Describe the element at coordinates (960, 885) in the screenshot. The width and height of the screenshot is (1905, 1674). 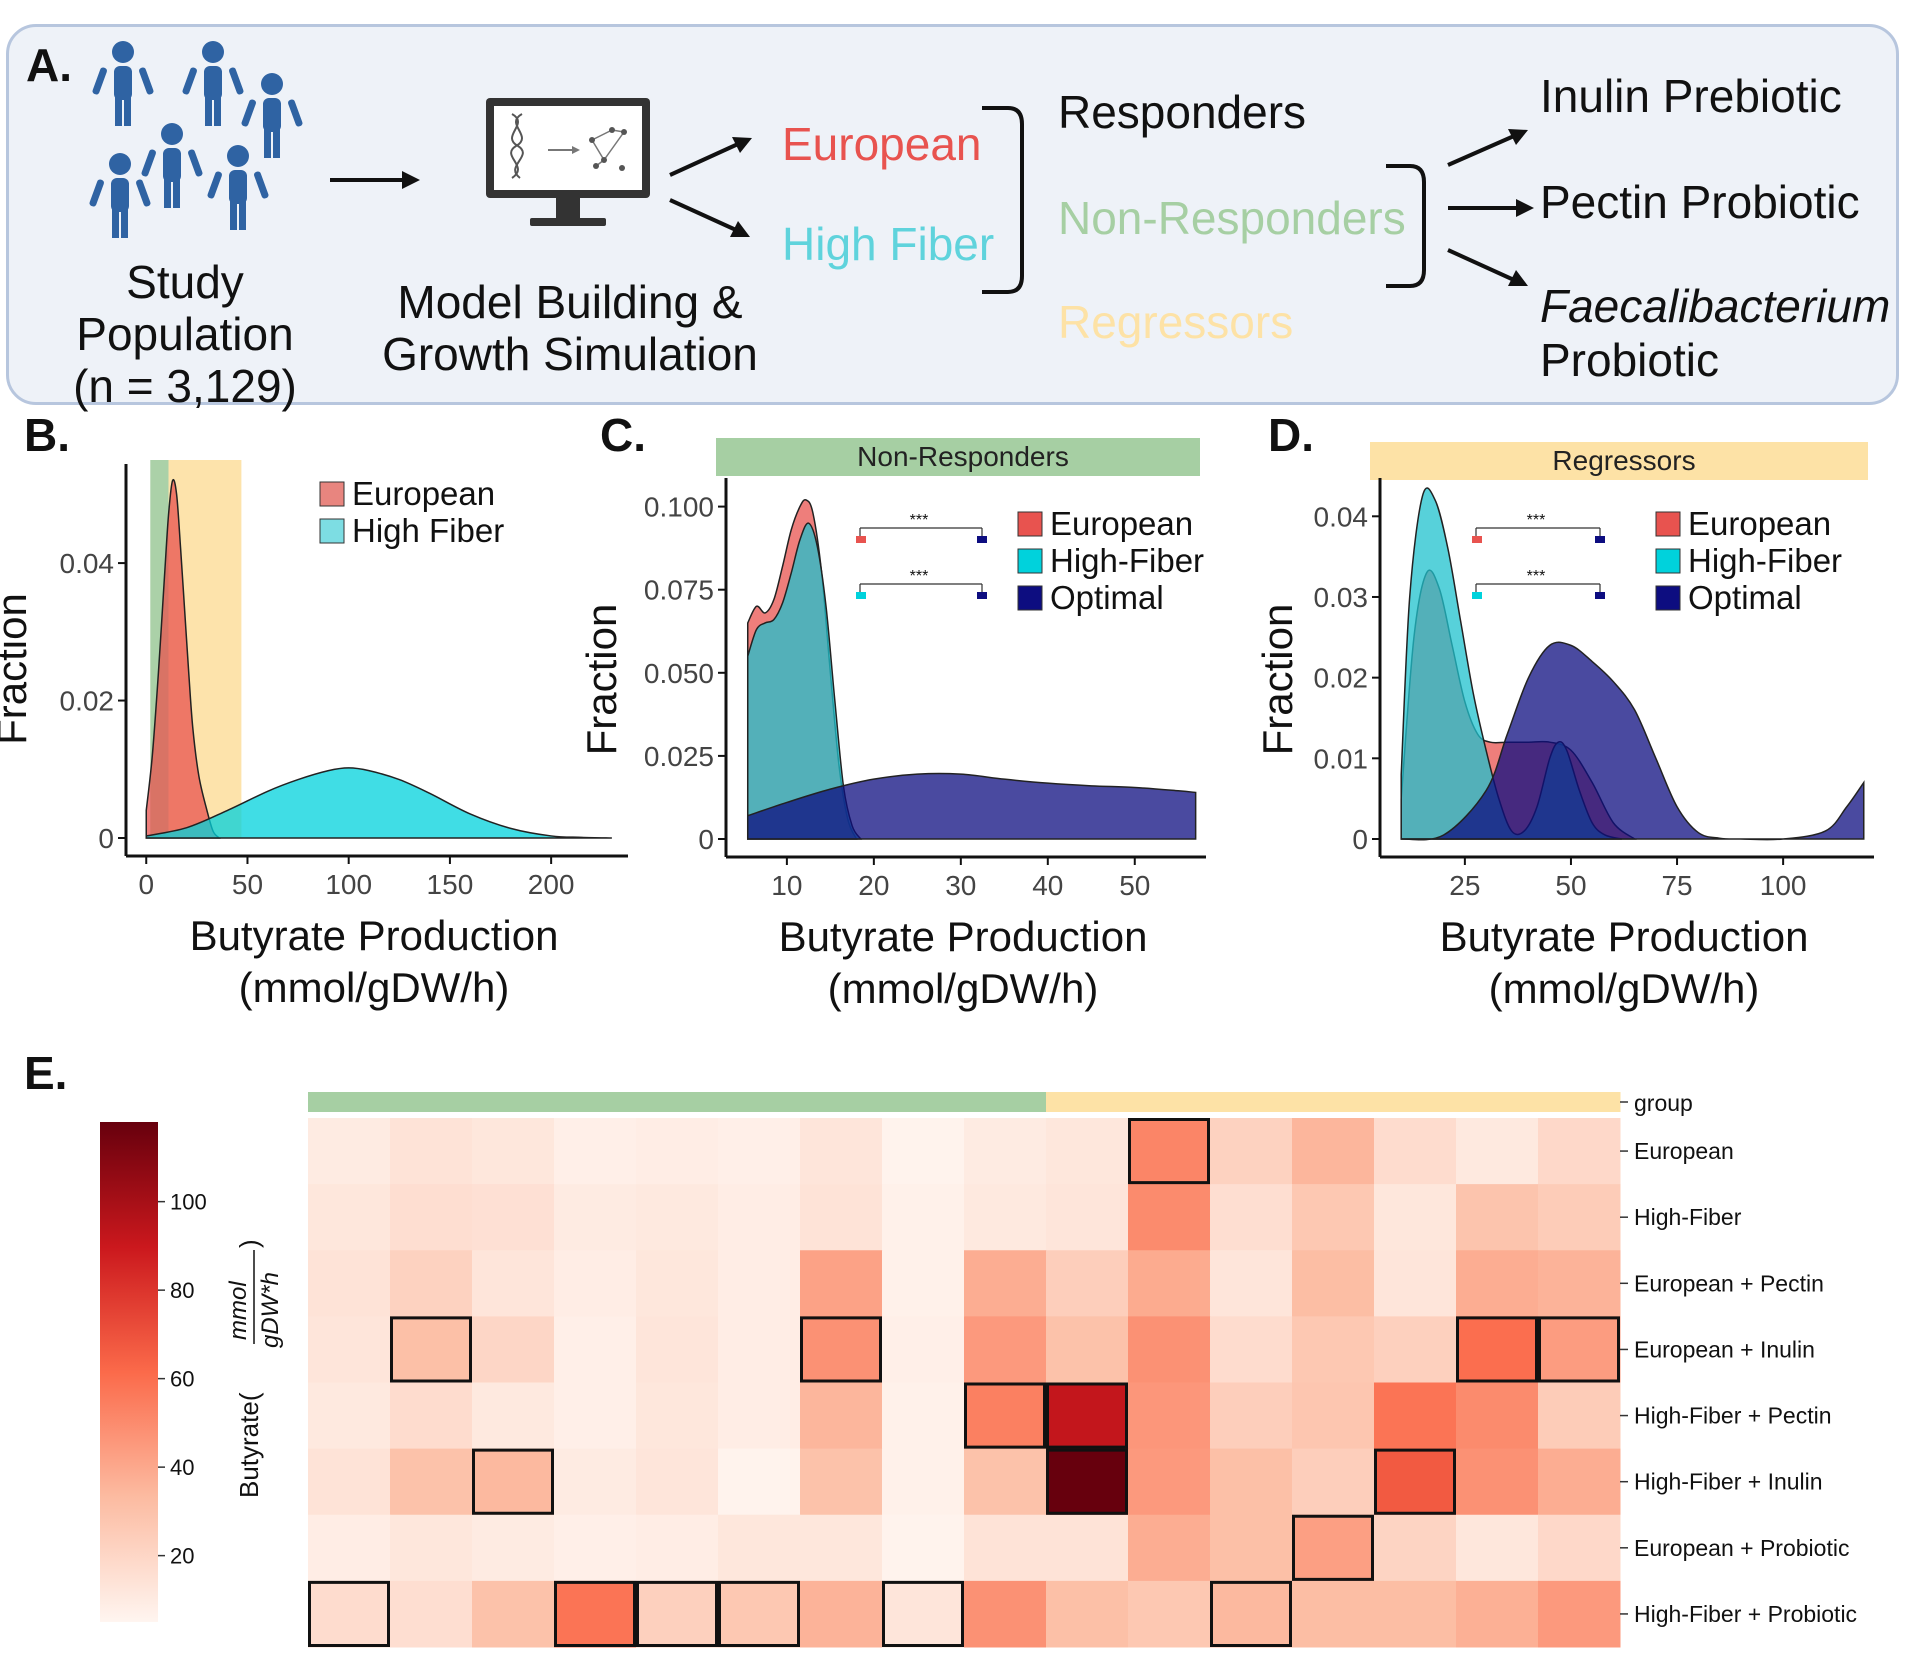
I see `x-tick-label: 30` at that location.